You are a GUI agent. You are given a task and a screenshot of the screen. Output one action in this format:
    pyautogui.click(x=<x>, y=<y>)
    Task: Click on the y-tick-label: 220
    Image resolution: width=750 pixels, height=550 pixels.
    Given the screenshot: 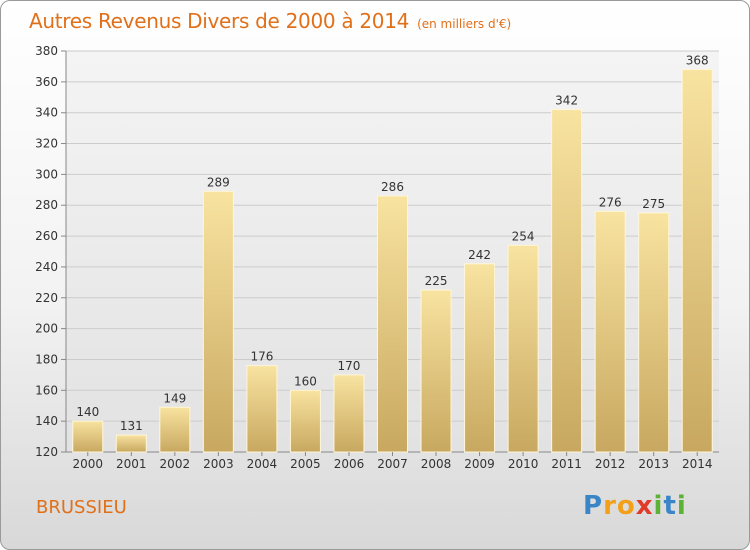 What is the action you would take?
    pyautogui.click(x=46, y=298)
    